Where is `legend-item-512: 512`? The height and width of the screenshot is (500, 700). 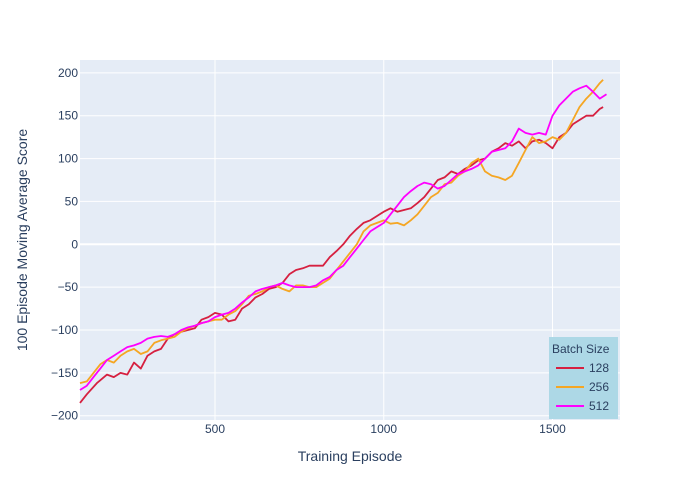
legend-item-512: 512 is located at coordinates (582, 406).